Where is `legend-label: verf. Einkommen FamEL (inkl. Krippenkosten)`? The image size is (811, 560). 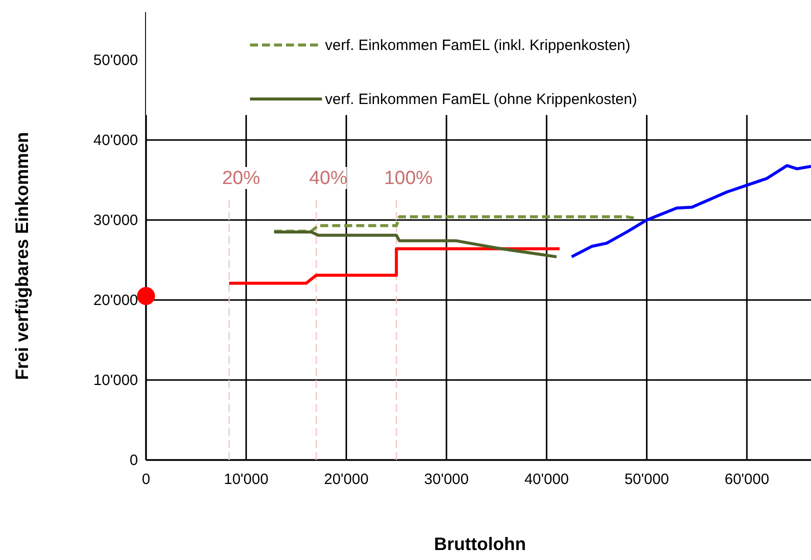 legend-label: verf. Einkommen FamEL (inkl. Krippenkosten) is located at coordinates (477, 45).